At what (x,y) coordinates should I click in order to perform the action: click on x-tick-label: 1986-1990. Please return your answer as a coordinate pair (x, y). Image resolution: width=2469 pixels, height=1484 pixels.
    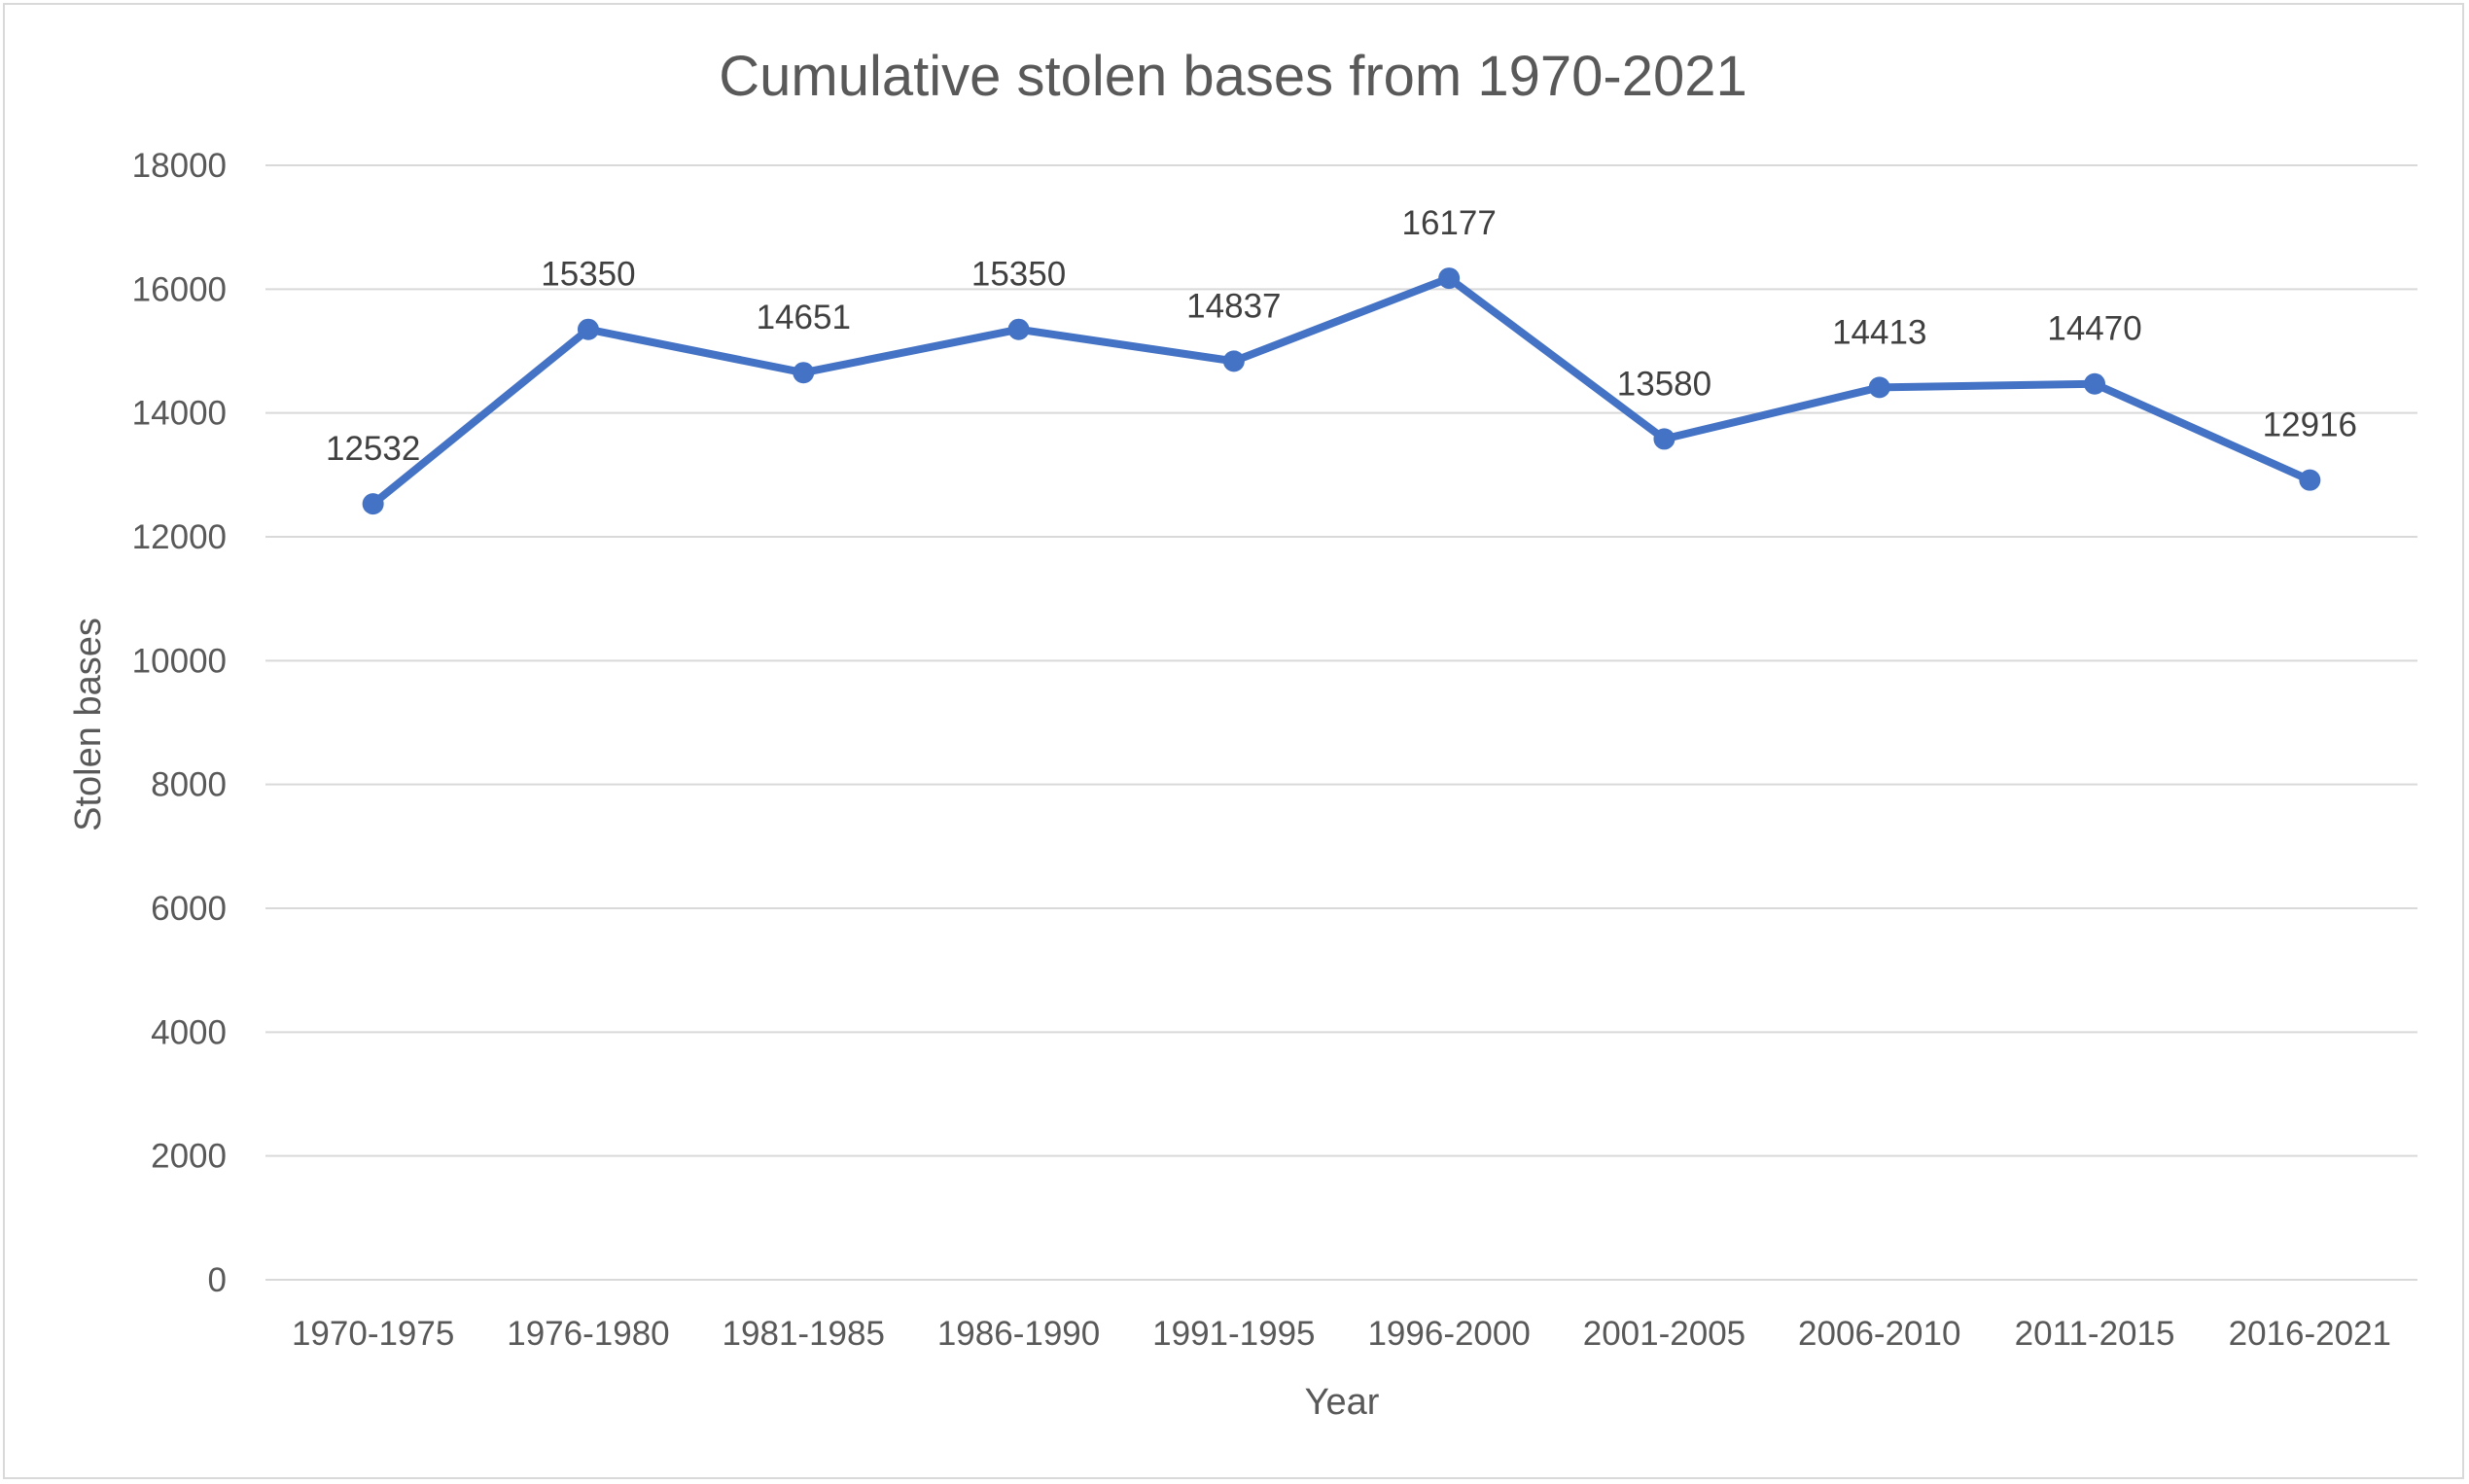
    Looking at the image, I should click on (1018, 1334).